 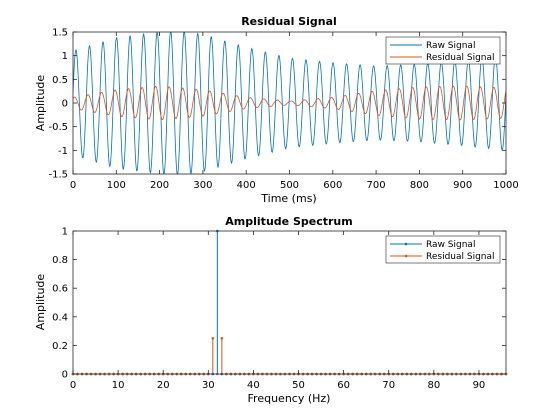 I want to click on x-tick-label: 100, so click(x=116, y=185).